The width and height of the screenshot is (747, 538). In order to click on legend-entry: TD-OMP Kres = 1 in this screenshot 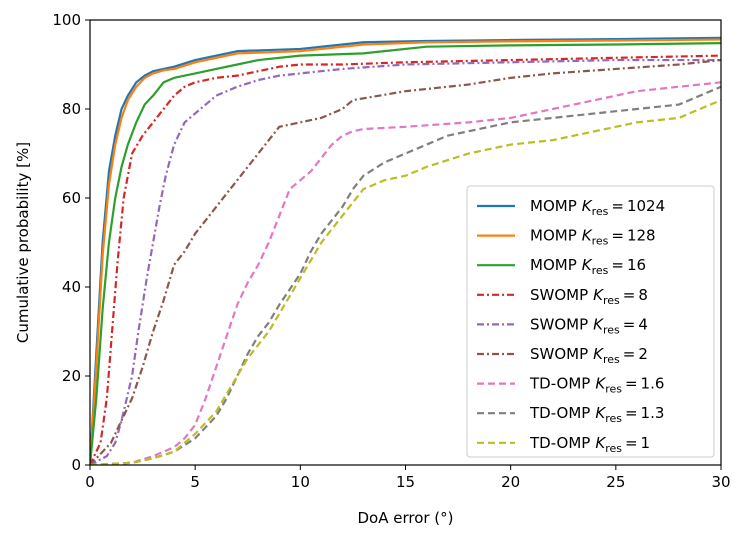, I will do `click(589, 444)`.